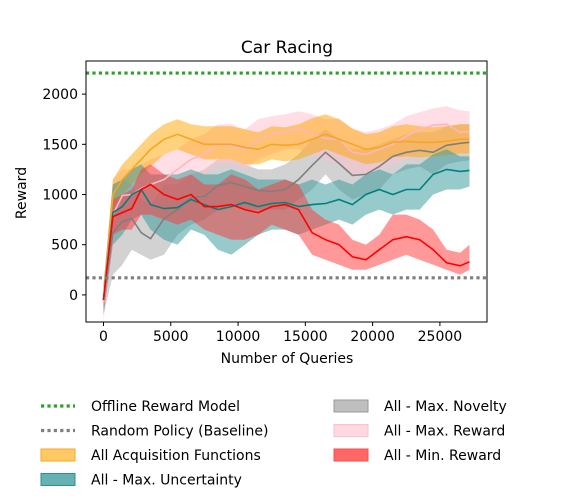 The height and width of the screenshot is (498, 563). I want to click on y-tick-label: 1500, so click(60, 145).